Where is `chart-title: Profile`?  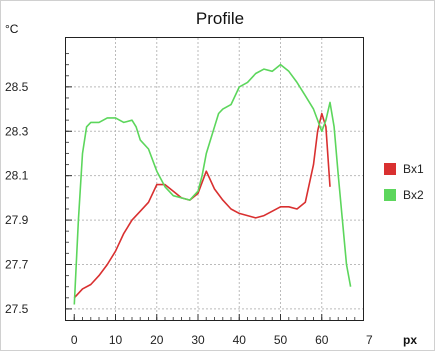
chart-title: Profile is located at coordinates (220, 18).